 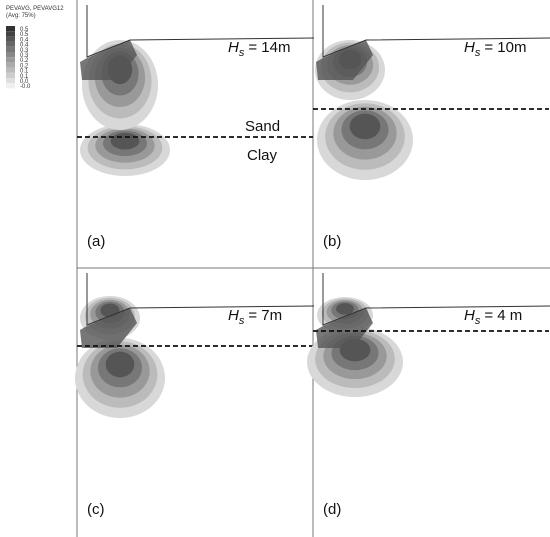 What do you see at coordinates (505, 47) in the screenshot?
I see `depth-value: = 10m` at bounding box center [505, 47].